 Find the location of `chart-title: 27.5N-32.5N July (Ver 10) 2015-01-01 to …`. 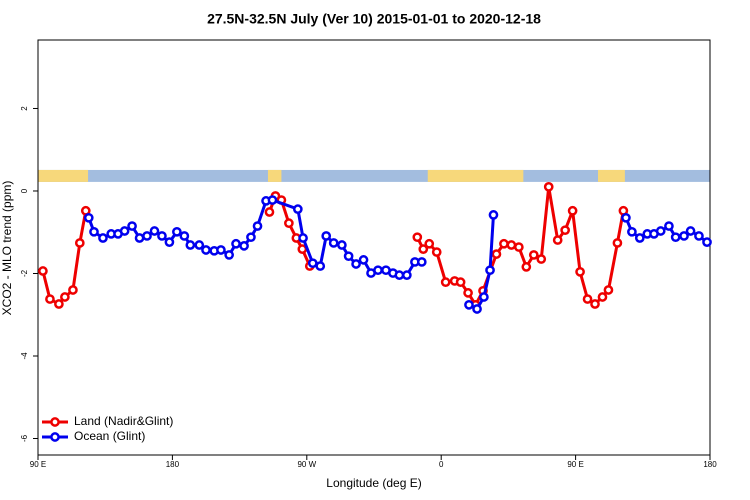

chart-title: 27.5N-32.5N July (Ver 10) 2015-01-01 to … is located at coordinates (374, 19).